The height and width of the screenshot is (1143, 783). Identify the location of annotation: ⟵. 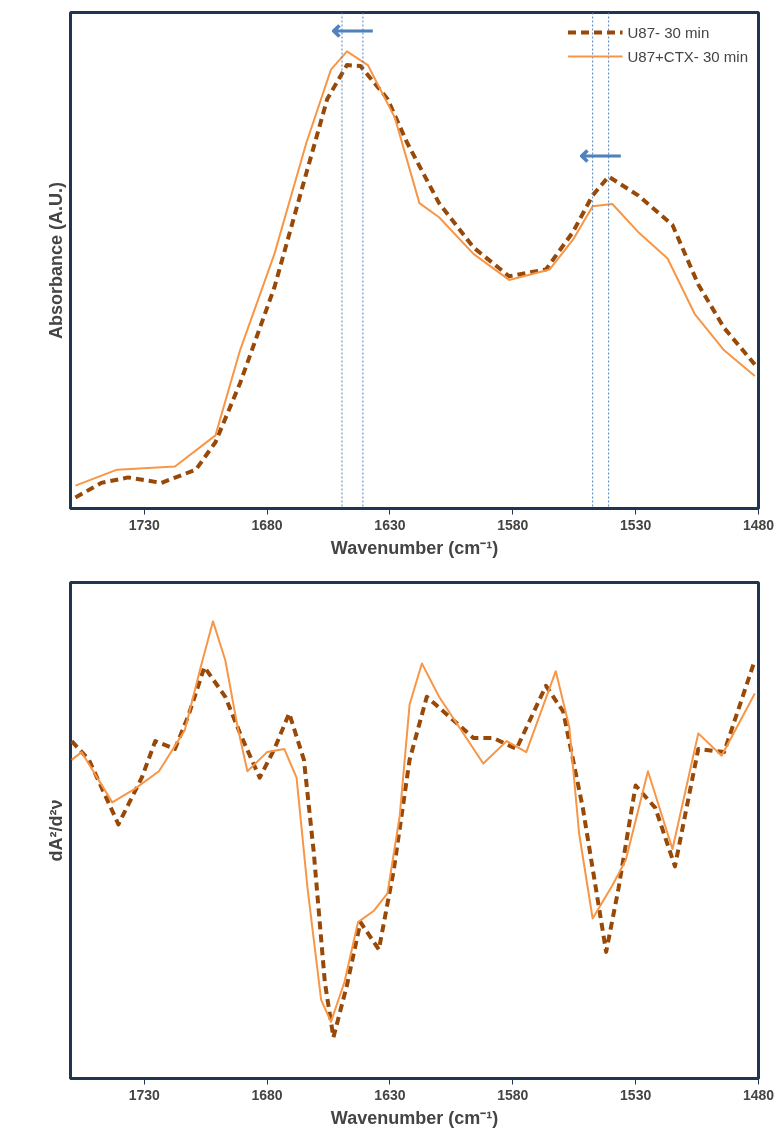
(601, 155).